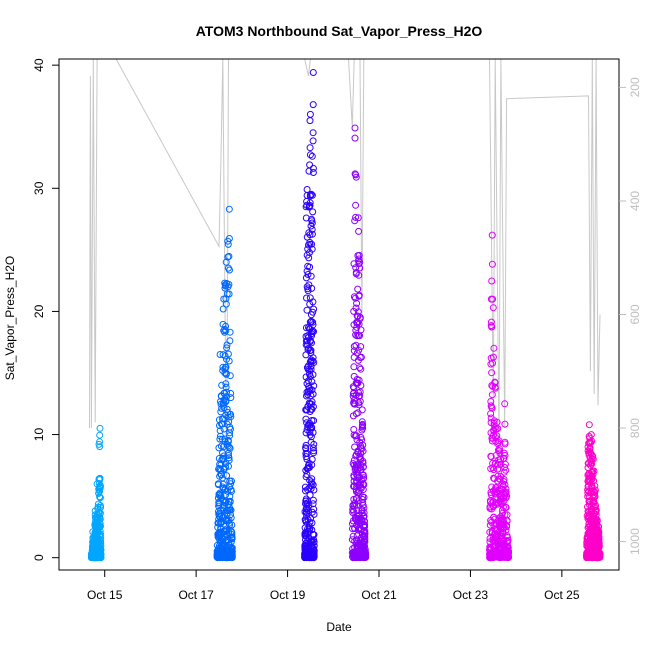  Describe the element at coordinates (635, 201) in the screenshot. I see `right-y-tick-label: 400` at that location.